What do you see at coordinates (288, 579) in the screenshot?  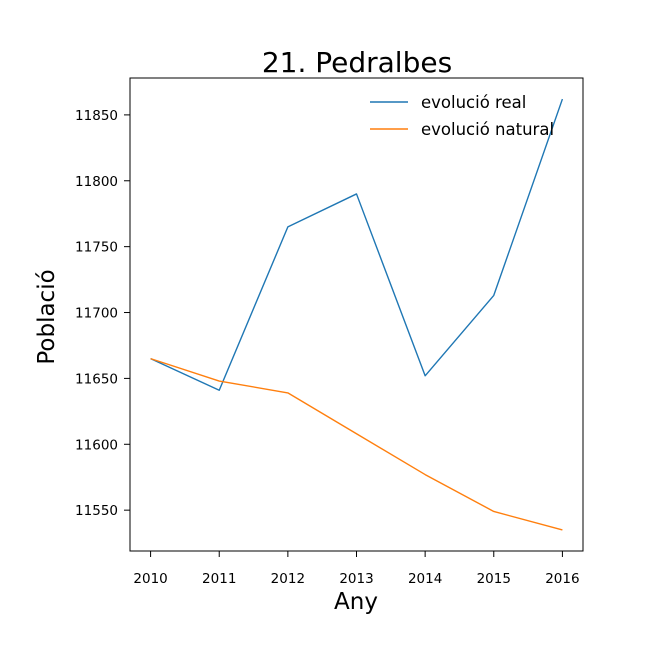 I see `x-tick-label: 2012` at bounding box center [288, 579].